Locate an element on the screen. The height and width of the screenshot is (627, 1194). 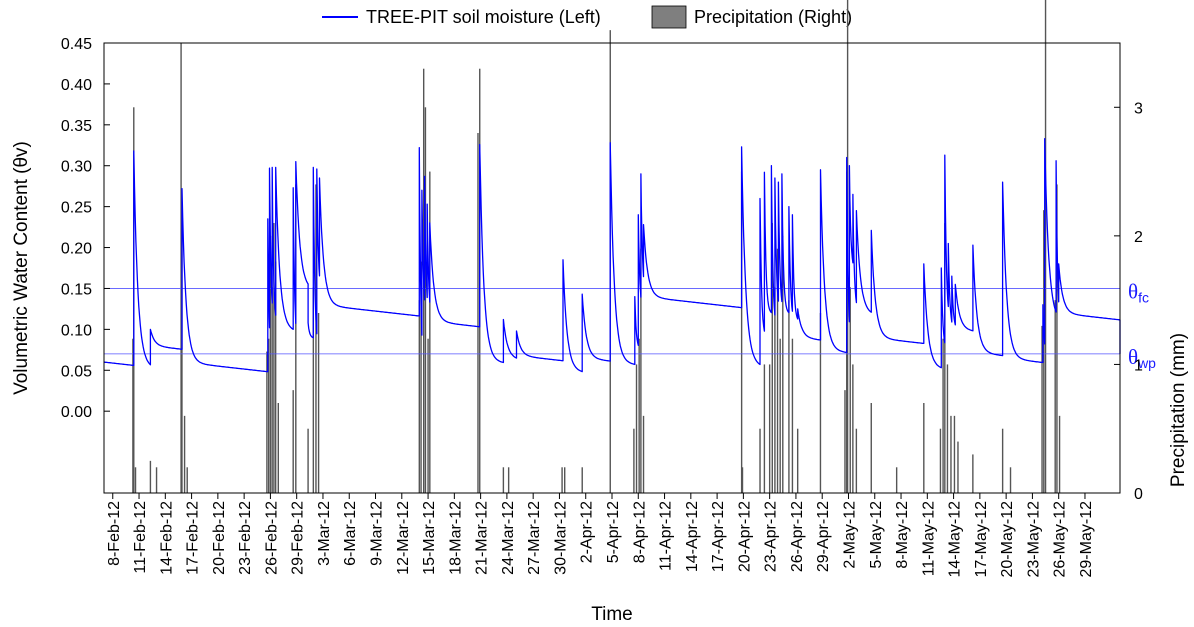
x-tick-label-28: 2-May-12 is located at coordinates (849, 535).